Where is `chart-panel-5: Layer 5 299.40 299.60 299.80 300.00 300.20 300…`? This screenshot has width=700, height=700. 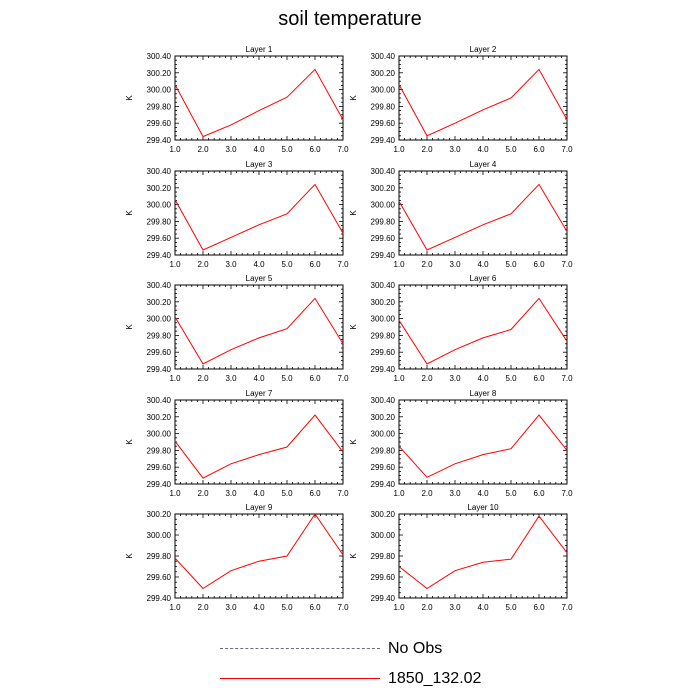
chart-panel-5: Layer 5 299.40 299.60 299.80 300.00 300.20 300… is located at coordinates (237, 328).